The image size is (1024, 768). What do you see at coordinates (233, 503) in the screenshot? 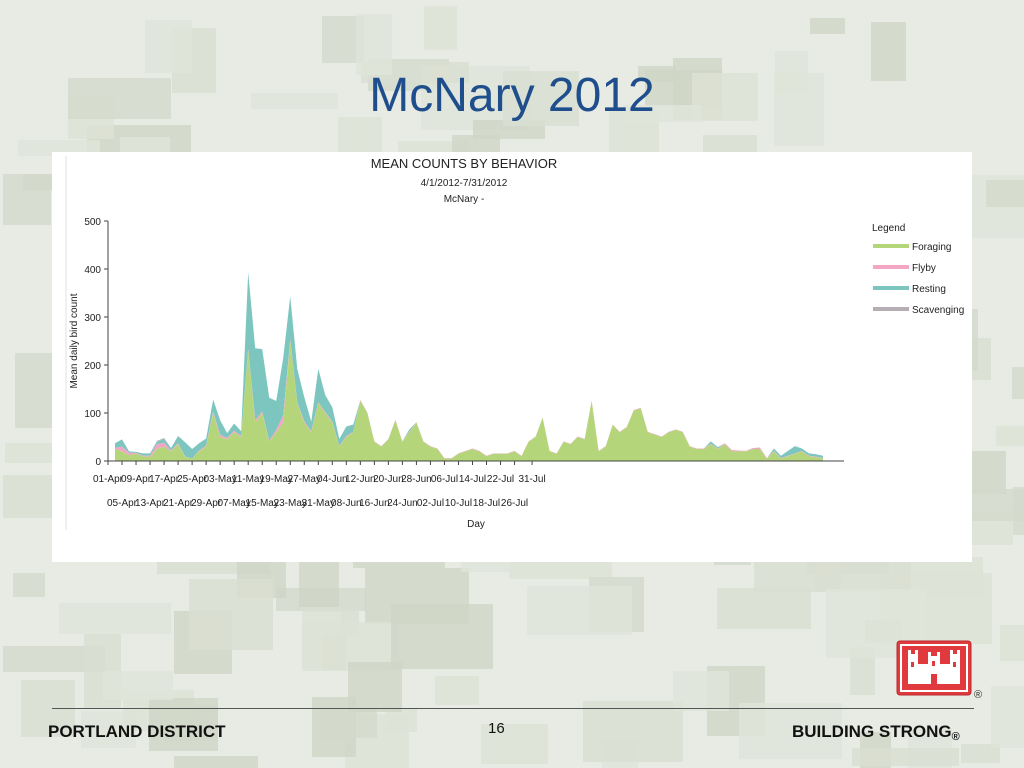
I see `x-tick-label: 07-May` at bounding box center [233, 503].